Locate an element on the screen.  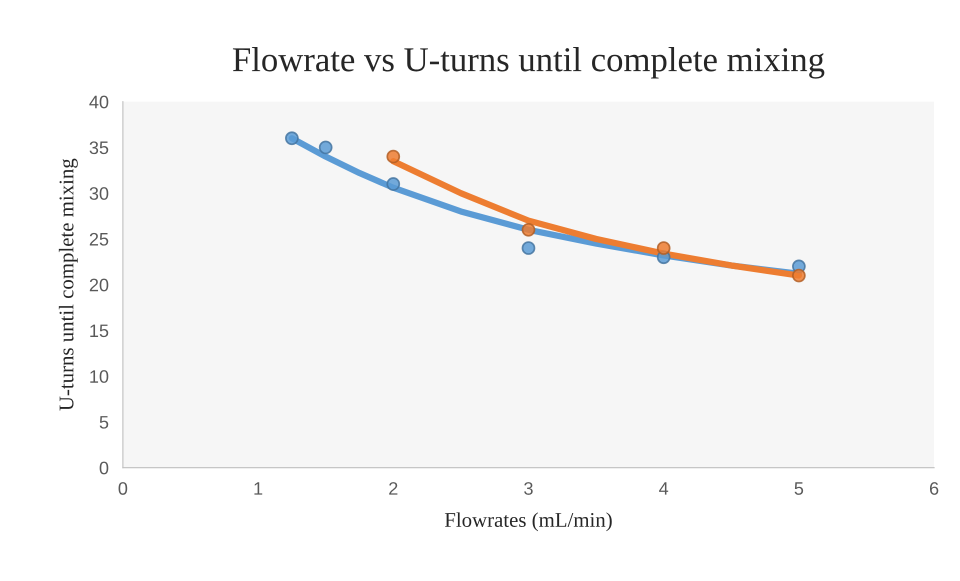
y-axis-title: U-turns until complete mixing is located at coordinates (68, 284).